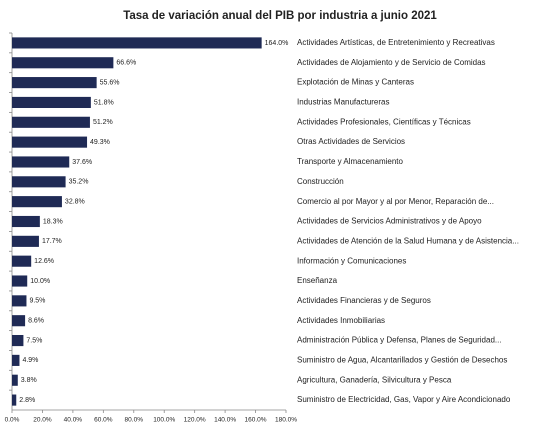 This screenshot has width=547, height=424. What do you see at coordinates (103, 122) in the screenshot?
I see `value-label: 51.2%` at bounding box center [103, 122].